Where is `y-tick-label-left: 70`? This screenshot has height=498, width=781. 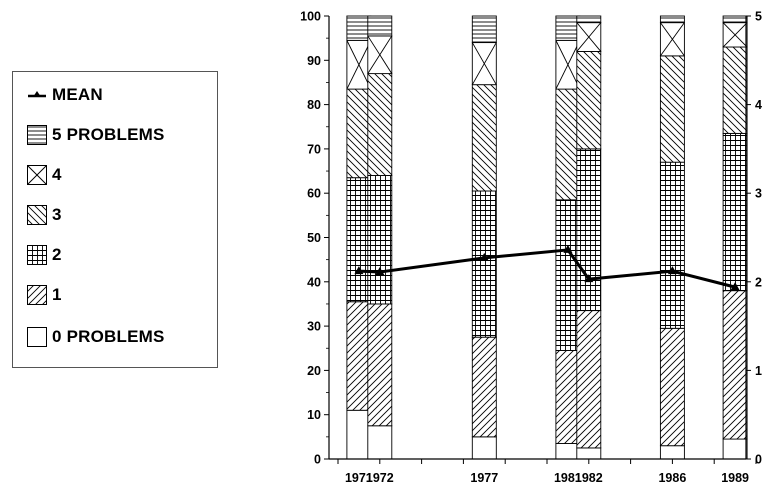 y-tick-label-left: 70 is located at coordinates (314, 149).